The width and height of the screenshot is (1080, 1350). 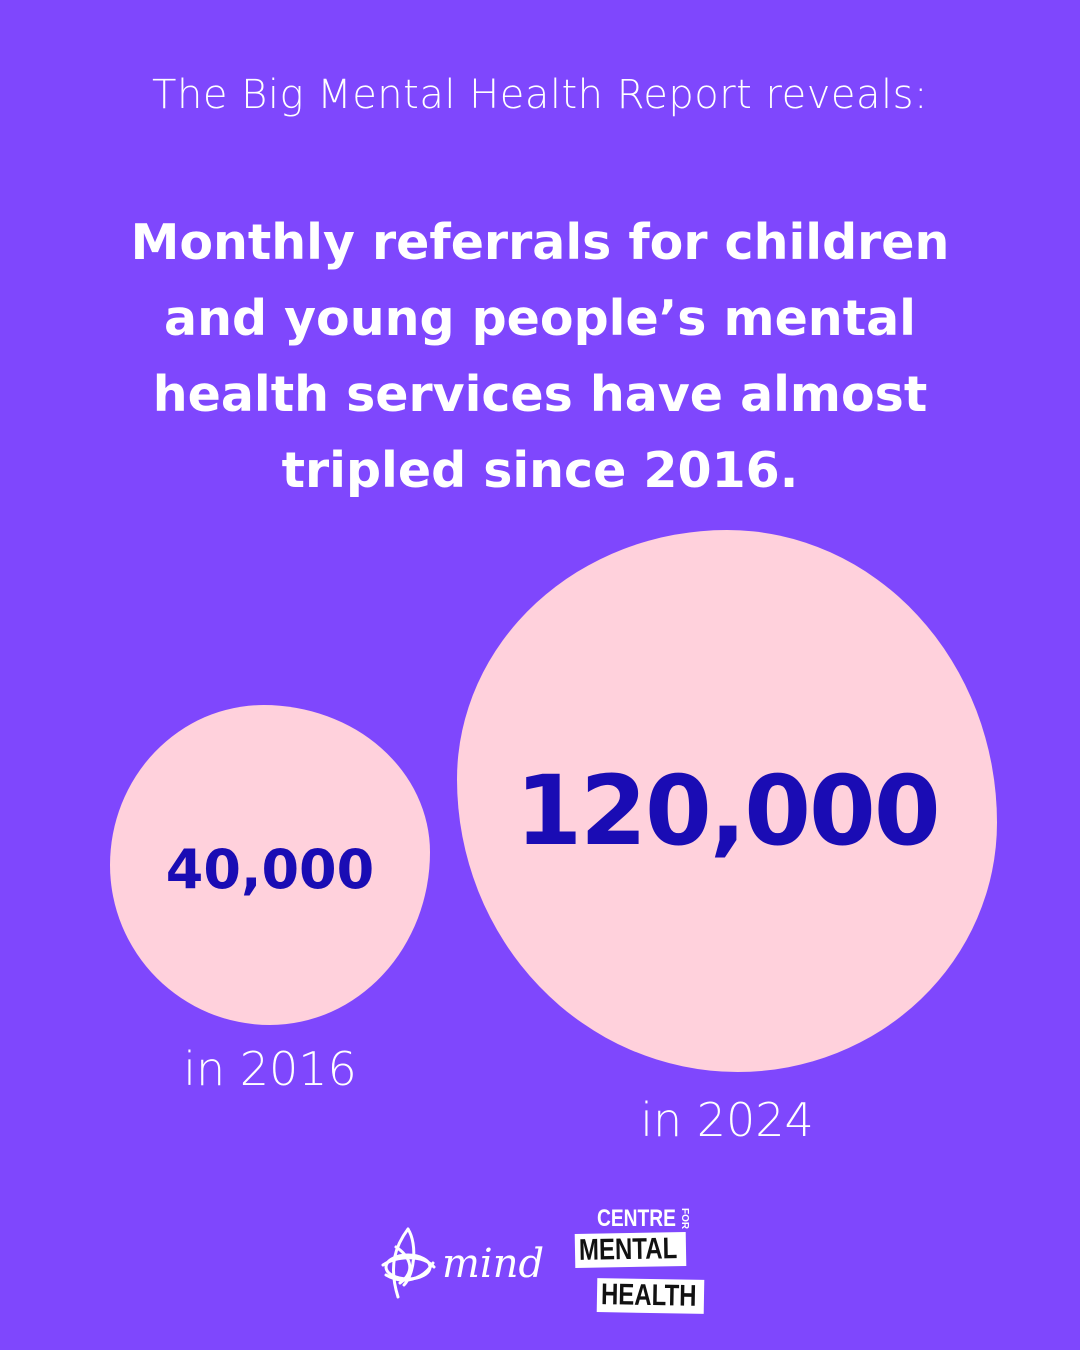 I want to click on mind-wordmark: mind, so click(x=493, y=1264).